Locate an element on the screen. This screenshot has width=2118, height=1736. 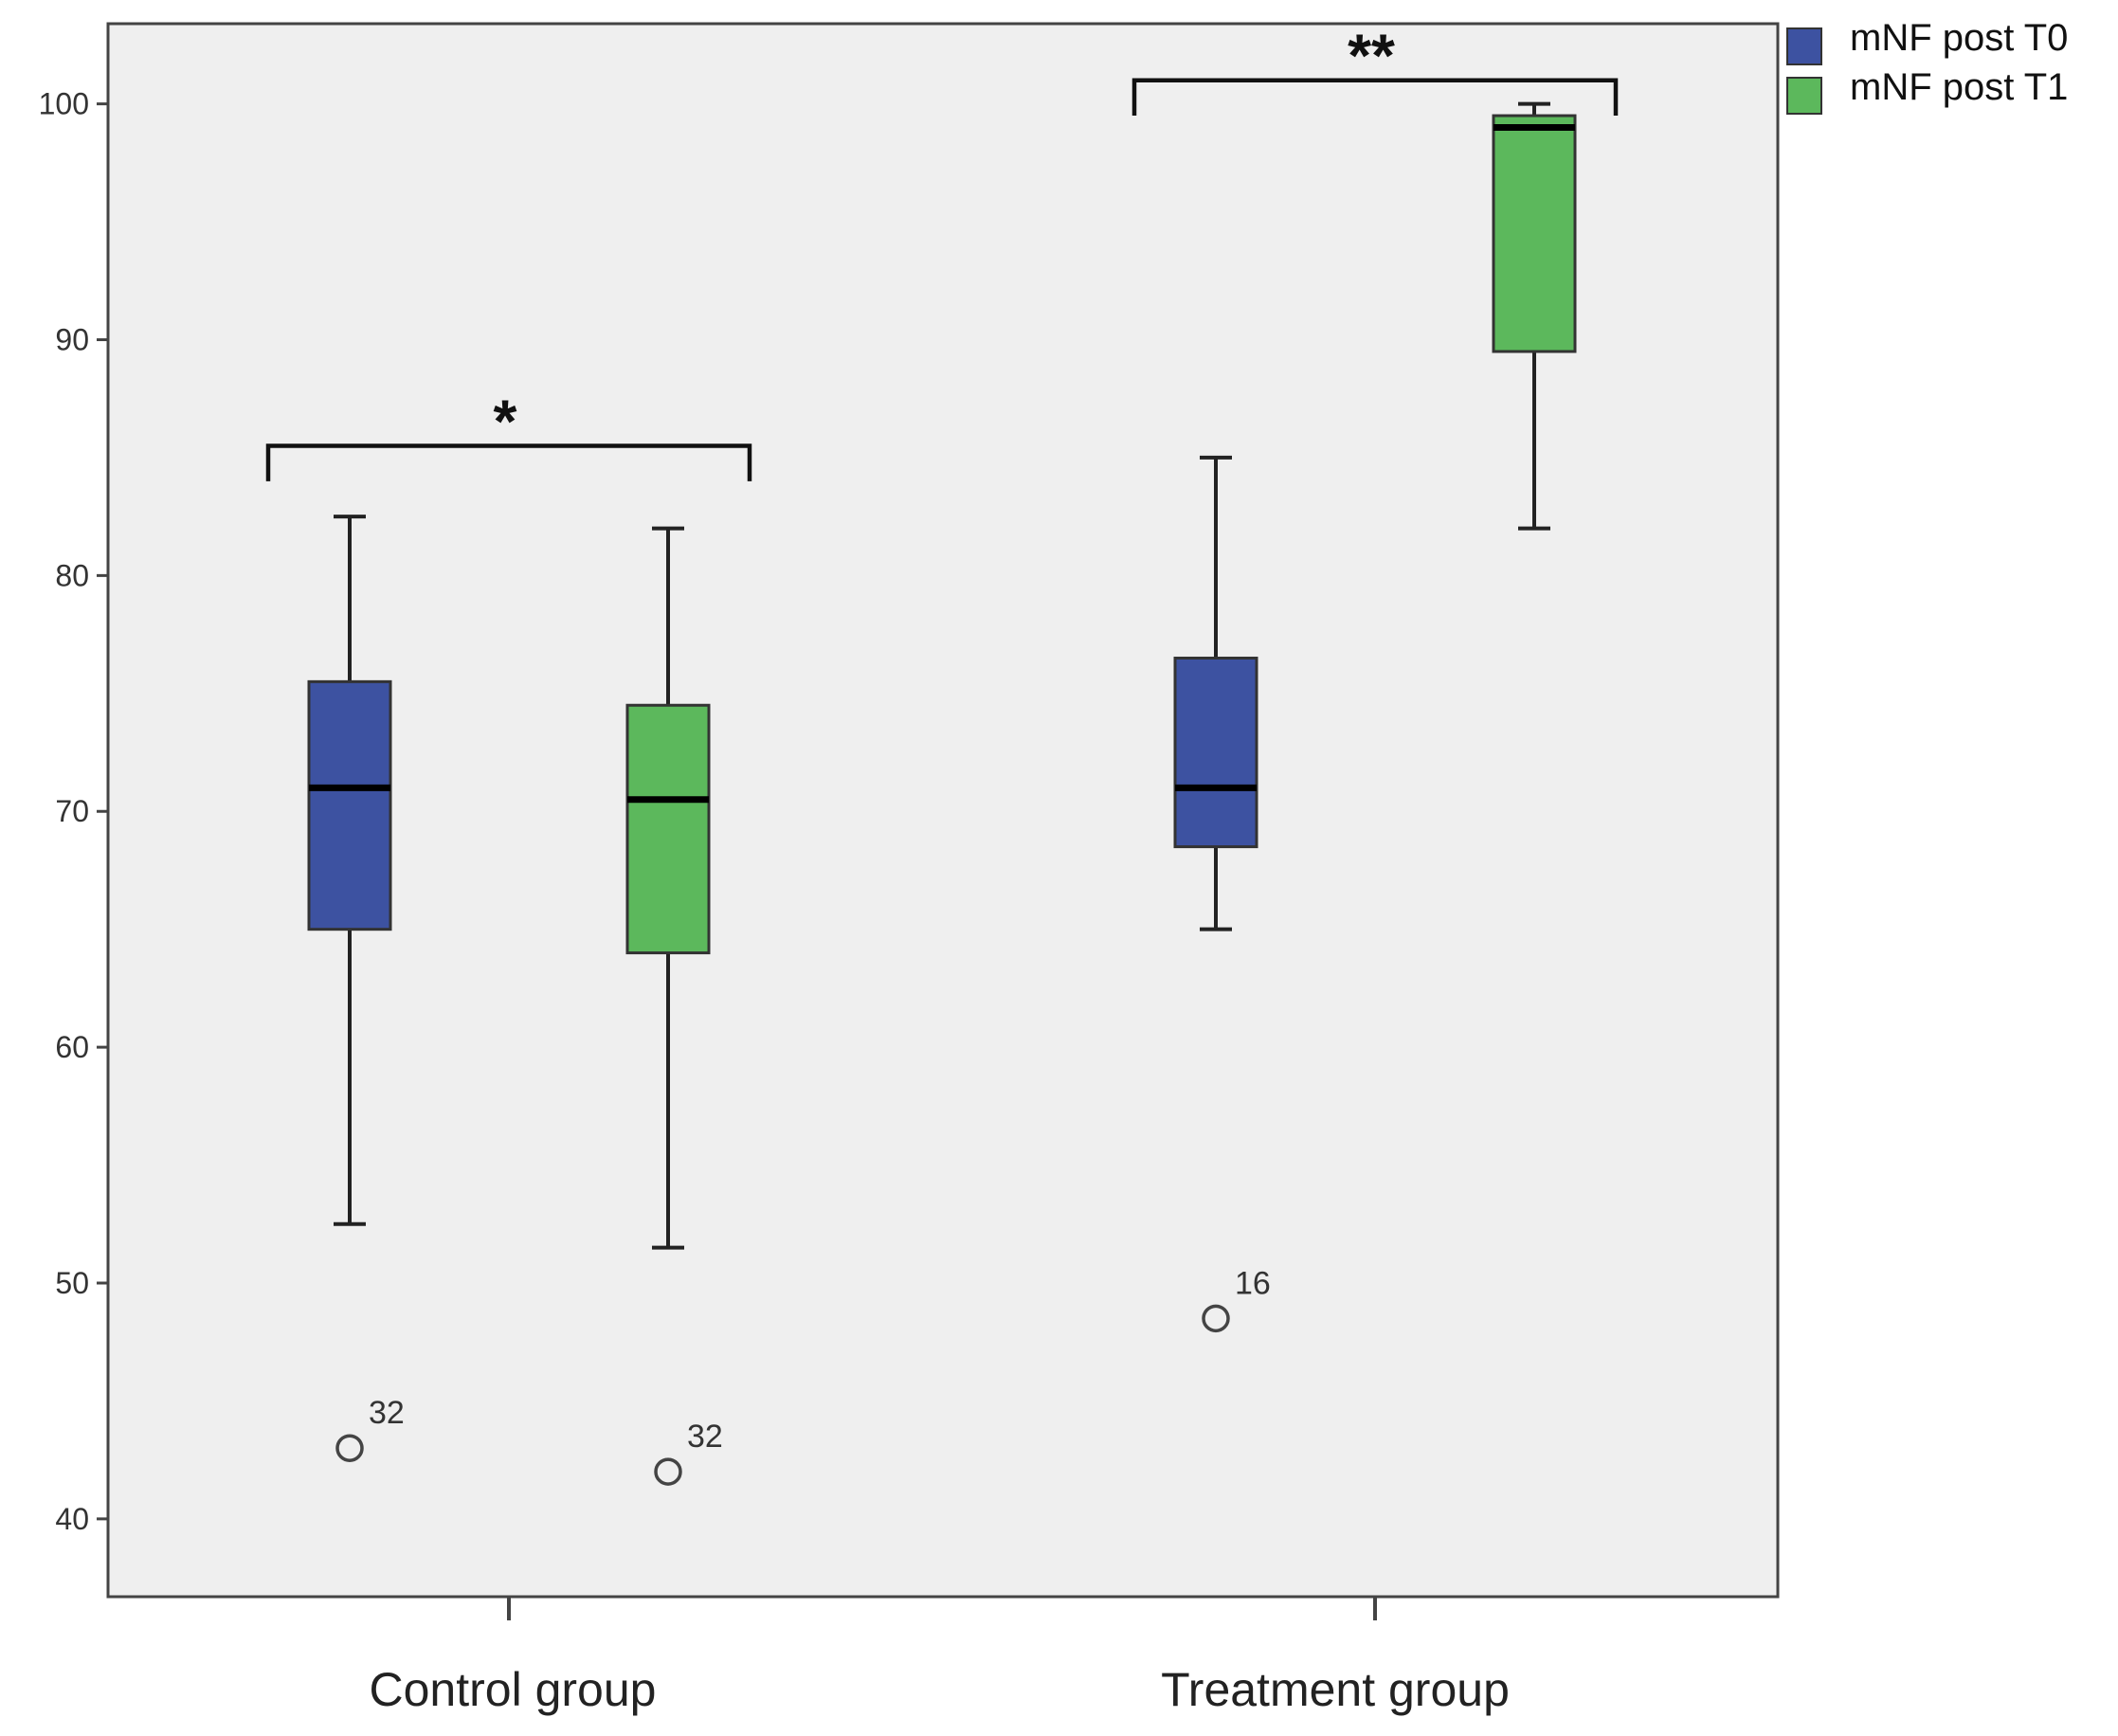
y-tick-label: 50 is located at coordinates (72, 1283).